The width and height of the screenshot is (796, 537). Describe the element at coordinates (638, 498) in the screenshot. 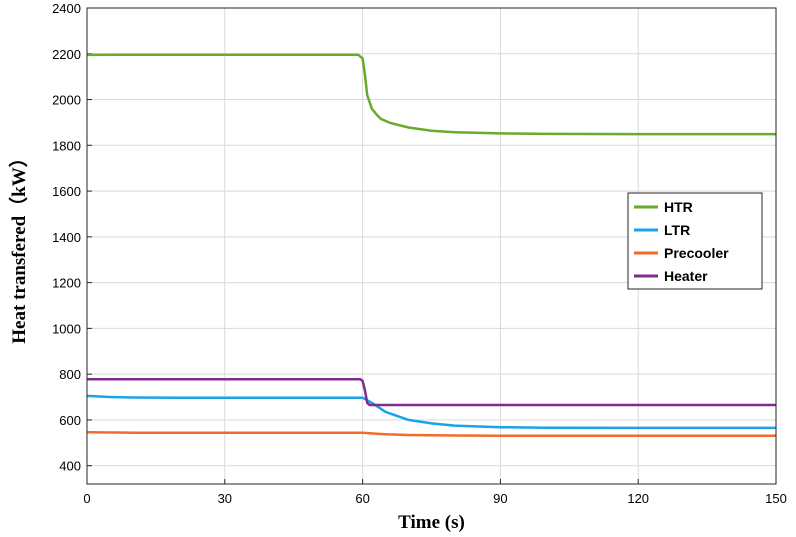

I see `x-tick-label: 120` at that location.